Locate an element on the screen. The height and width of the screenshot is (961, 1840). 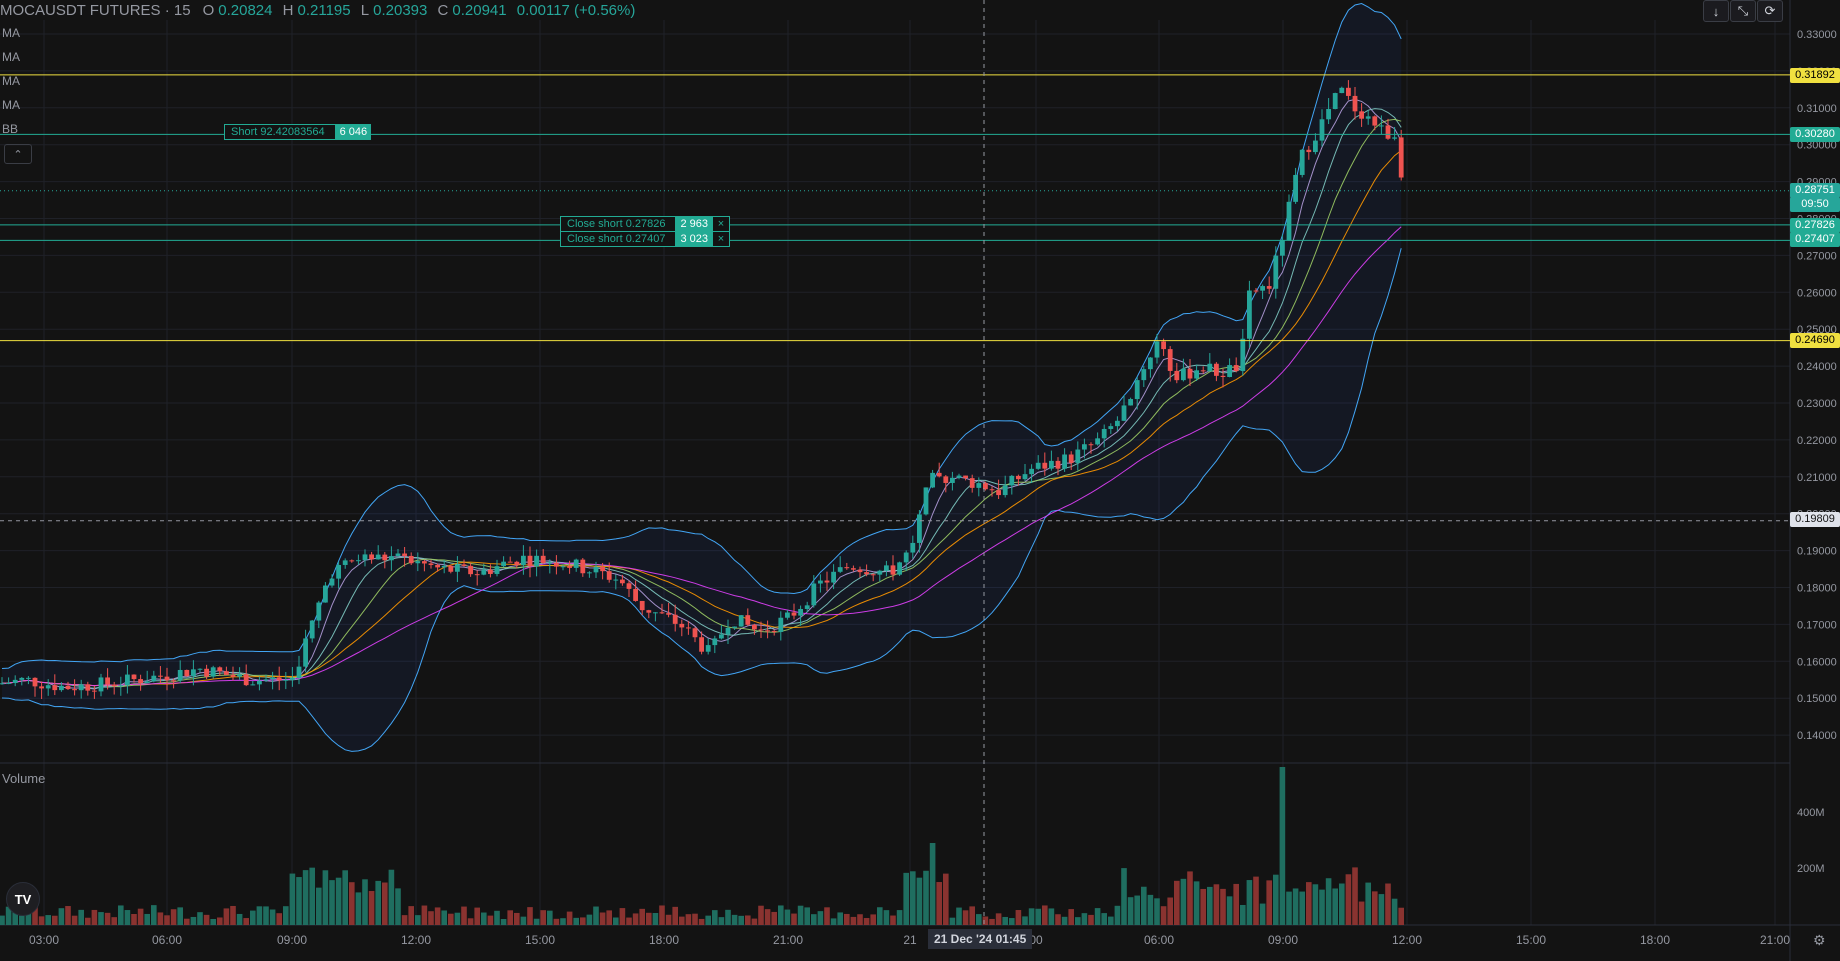
fullscreen-button: ⟳ is located at coordinates (1770, 11).